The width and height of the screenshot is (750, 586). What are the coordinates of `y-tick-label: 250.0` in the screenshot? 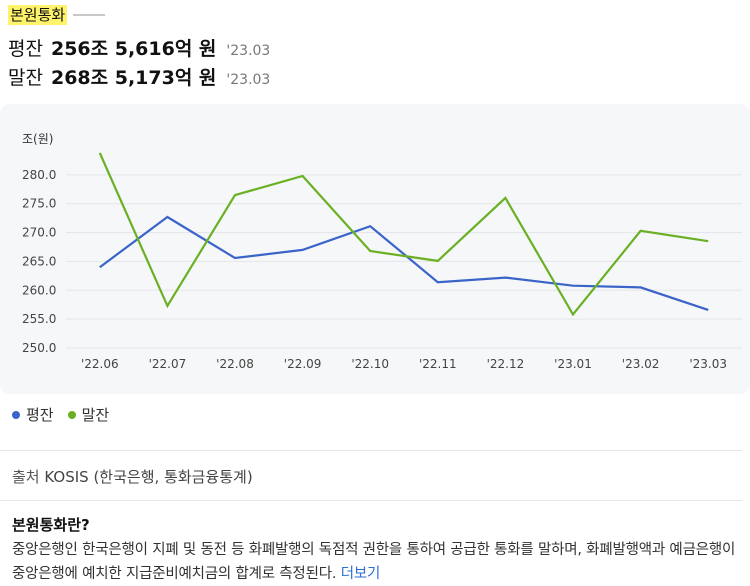 It's located at (39, 348).